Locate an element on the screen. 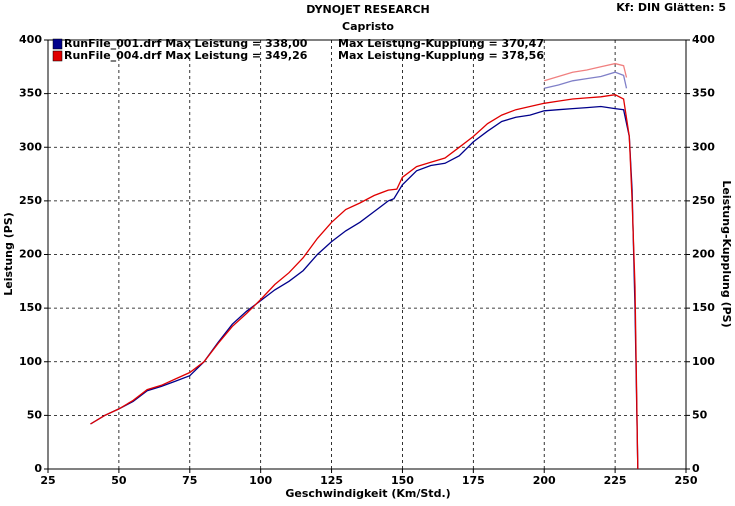  chart-title: DYNOJET RESEARCH is located at coordinates (367, 9).